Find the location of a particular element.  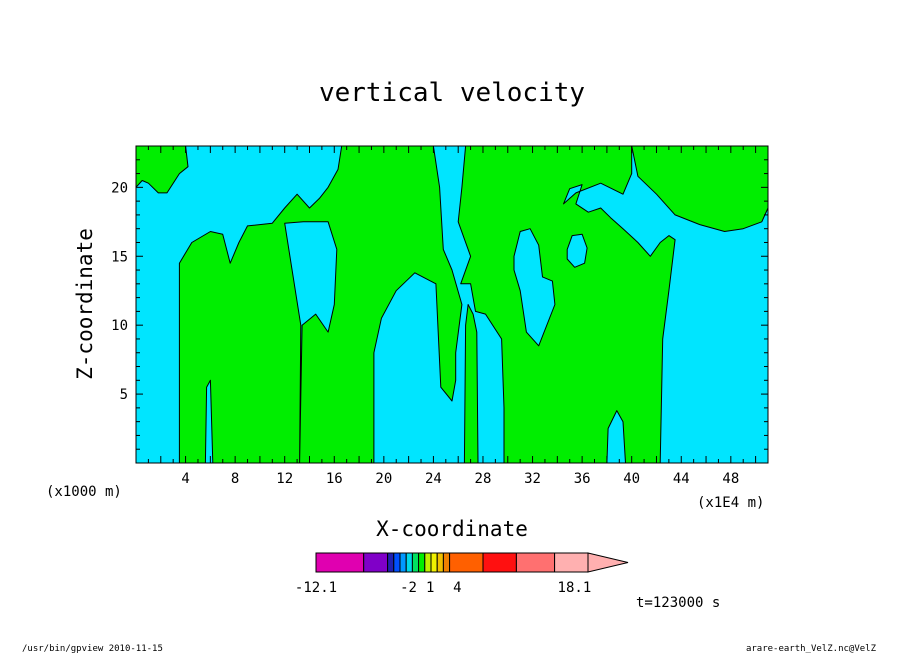

x-tick-label: 8 is located at coordinates (235, 479).